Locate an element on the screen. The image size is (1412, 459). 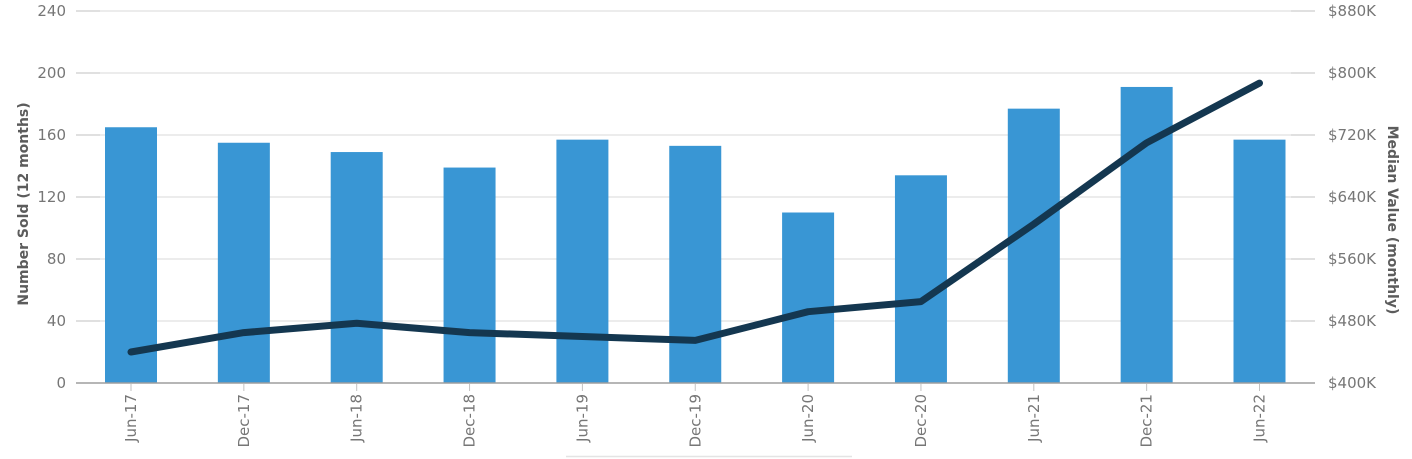
right-axis-tick-label: $480K is located at coordinates (1352, 321).